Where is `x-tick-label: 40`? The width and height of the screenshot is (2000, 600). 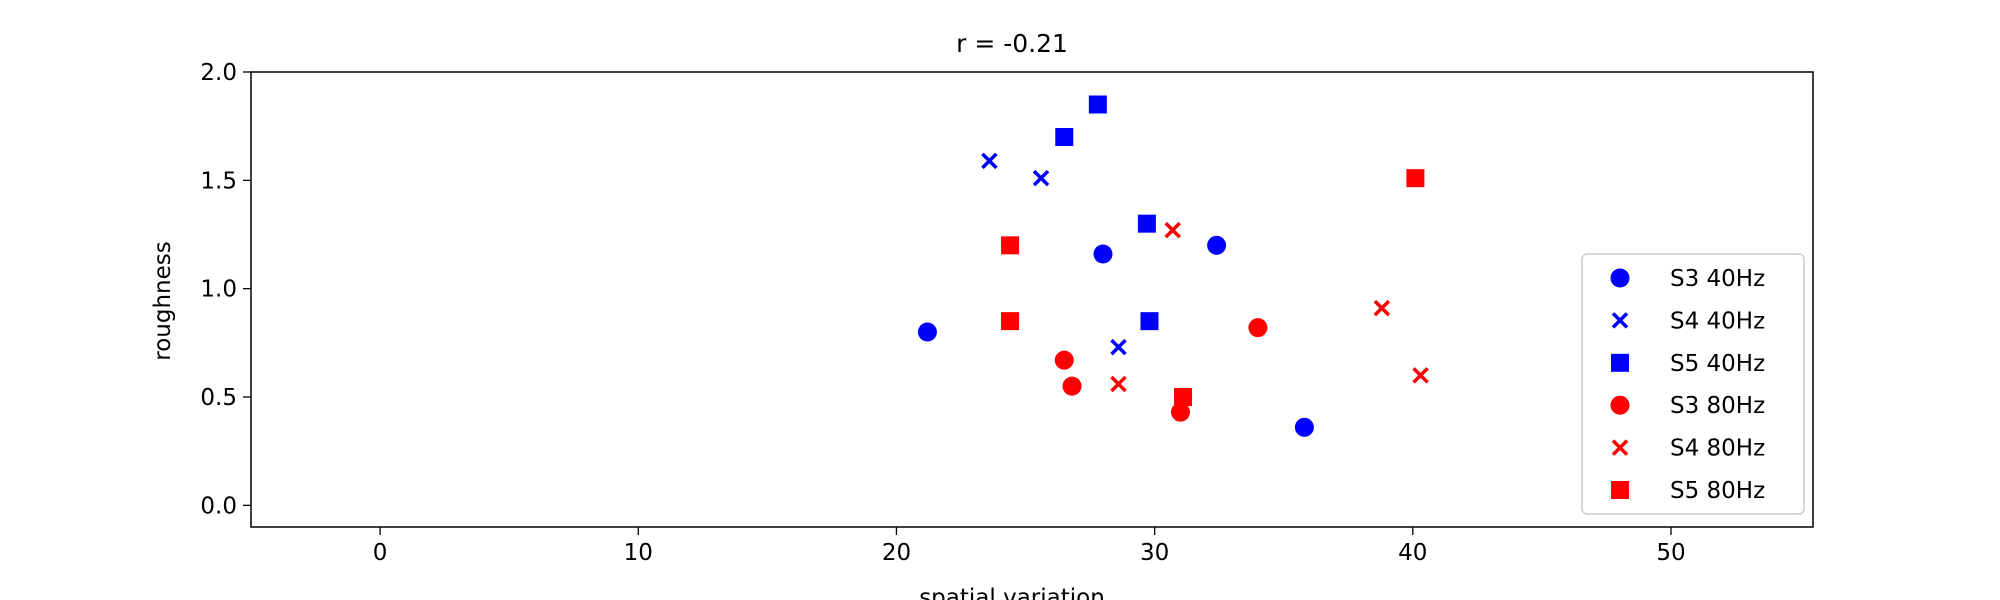 x-tick-label: 40 is located at coordinates (1412, 553).